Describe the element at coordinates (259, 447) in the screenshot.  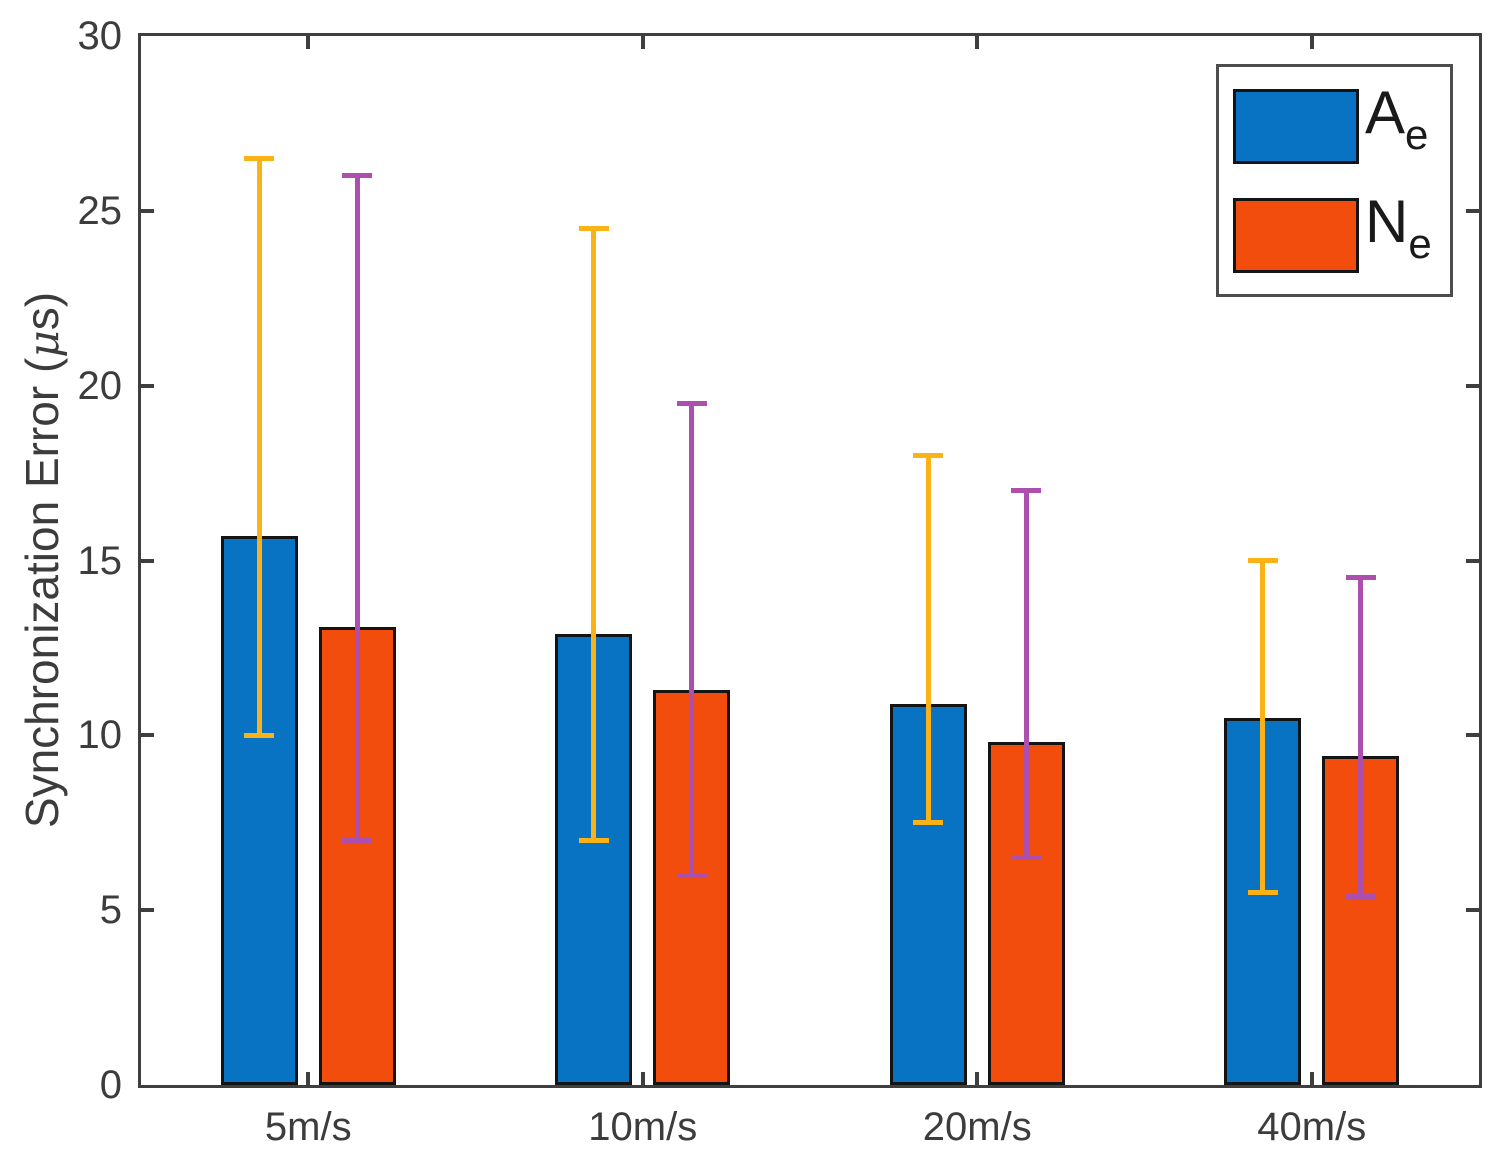
I see `error-bar-line-Ae-5m/s` at that location.